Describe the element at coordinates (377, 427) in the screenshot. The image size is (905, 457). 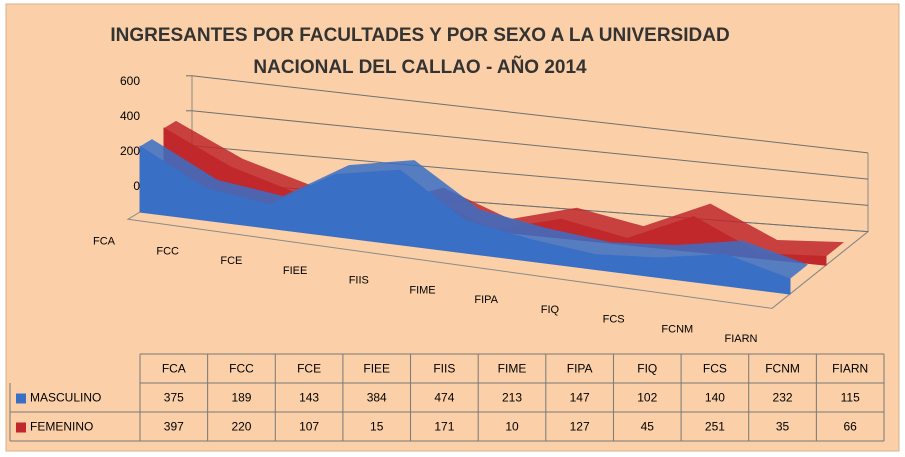
I see `table-cell: 15` at that location.